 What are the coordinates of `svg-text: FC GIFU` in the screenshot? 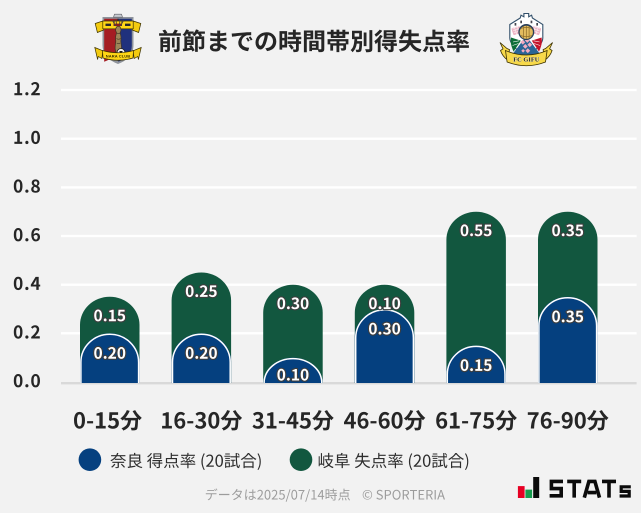 It's located at (526, 60).